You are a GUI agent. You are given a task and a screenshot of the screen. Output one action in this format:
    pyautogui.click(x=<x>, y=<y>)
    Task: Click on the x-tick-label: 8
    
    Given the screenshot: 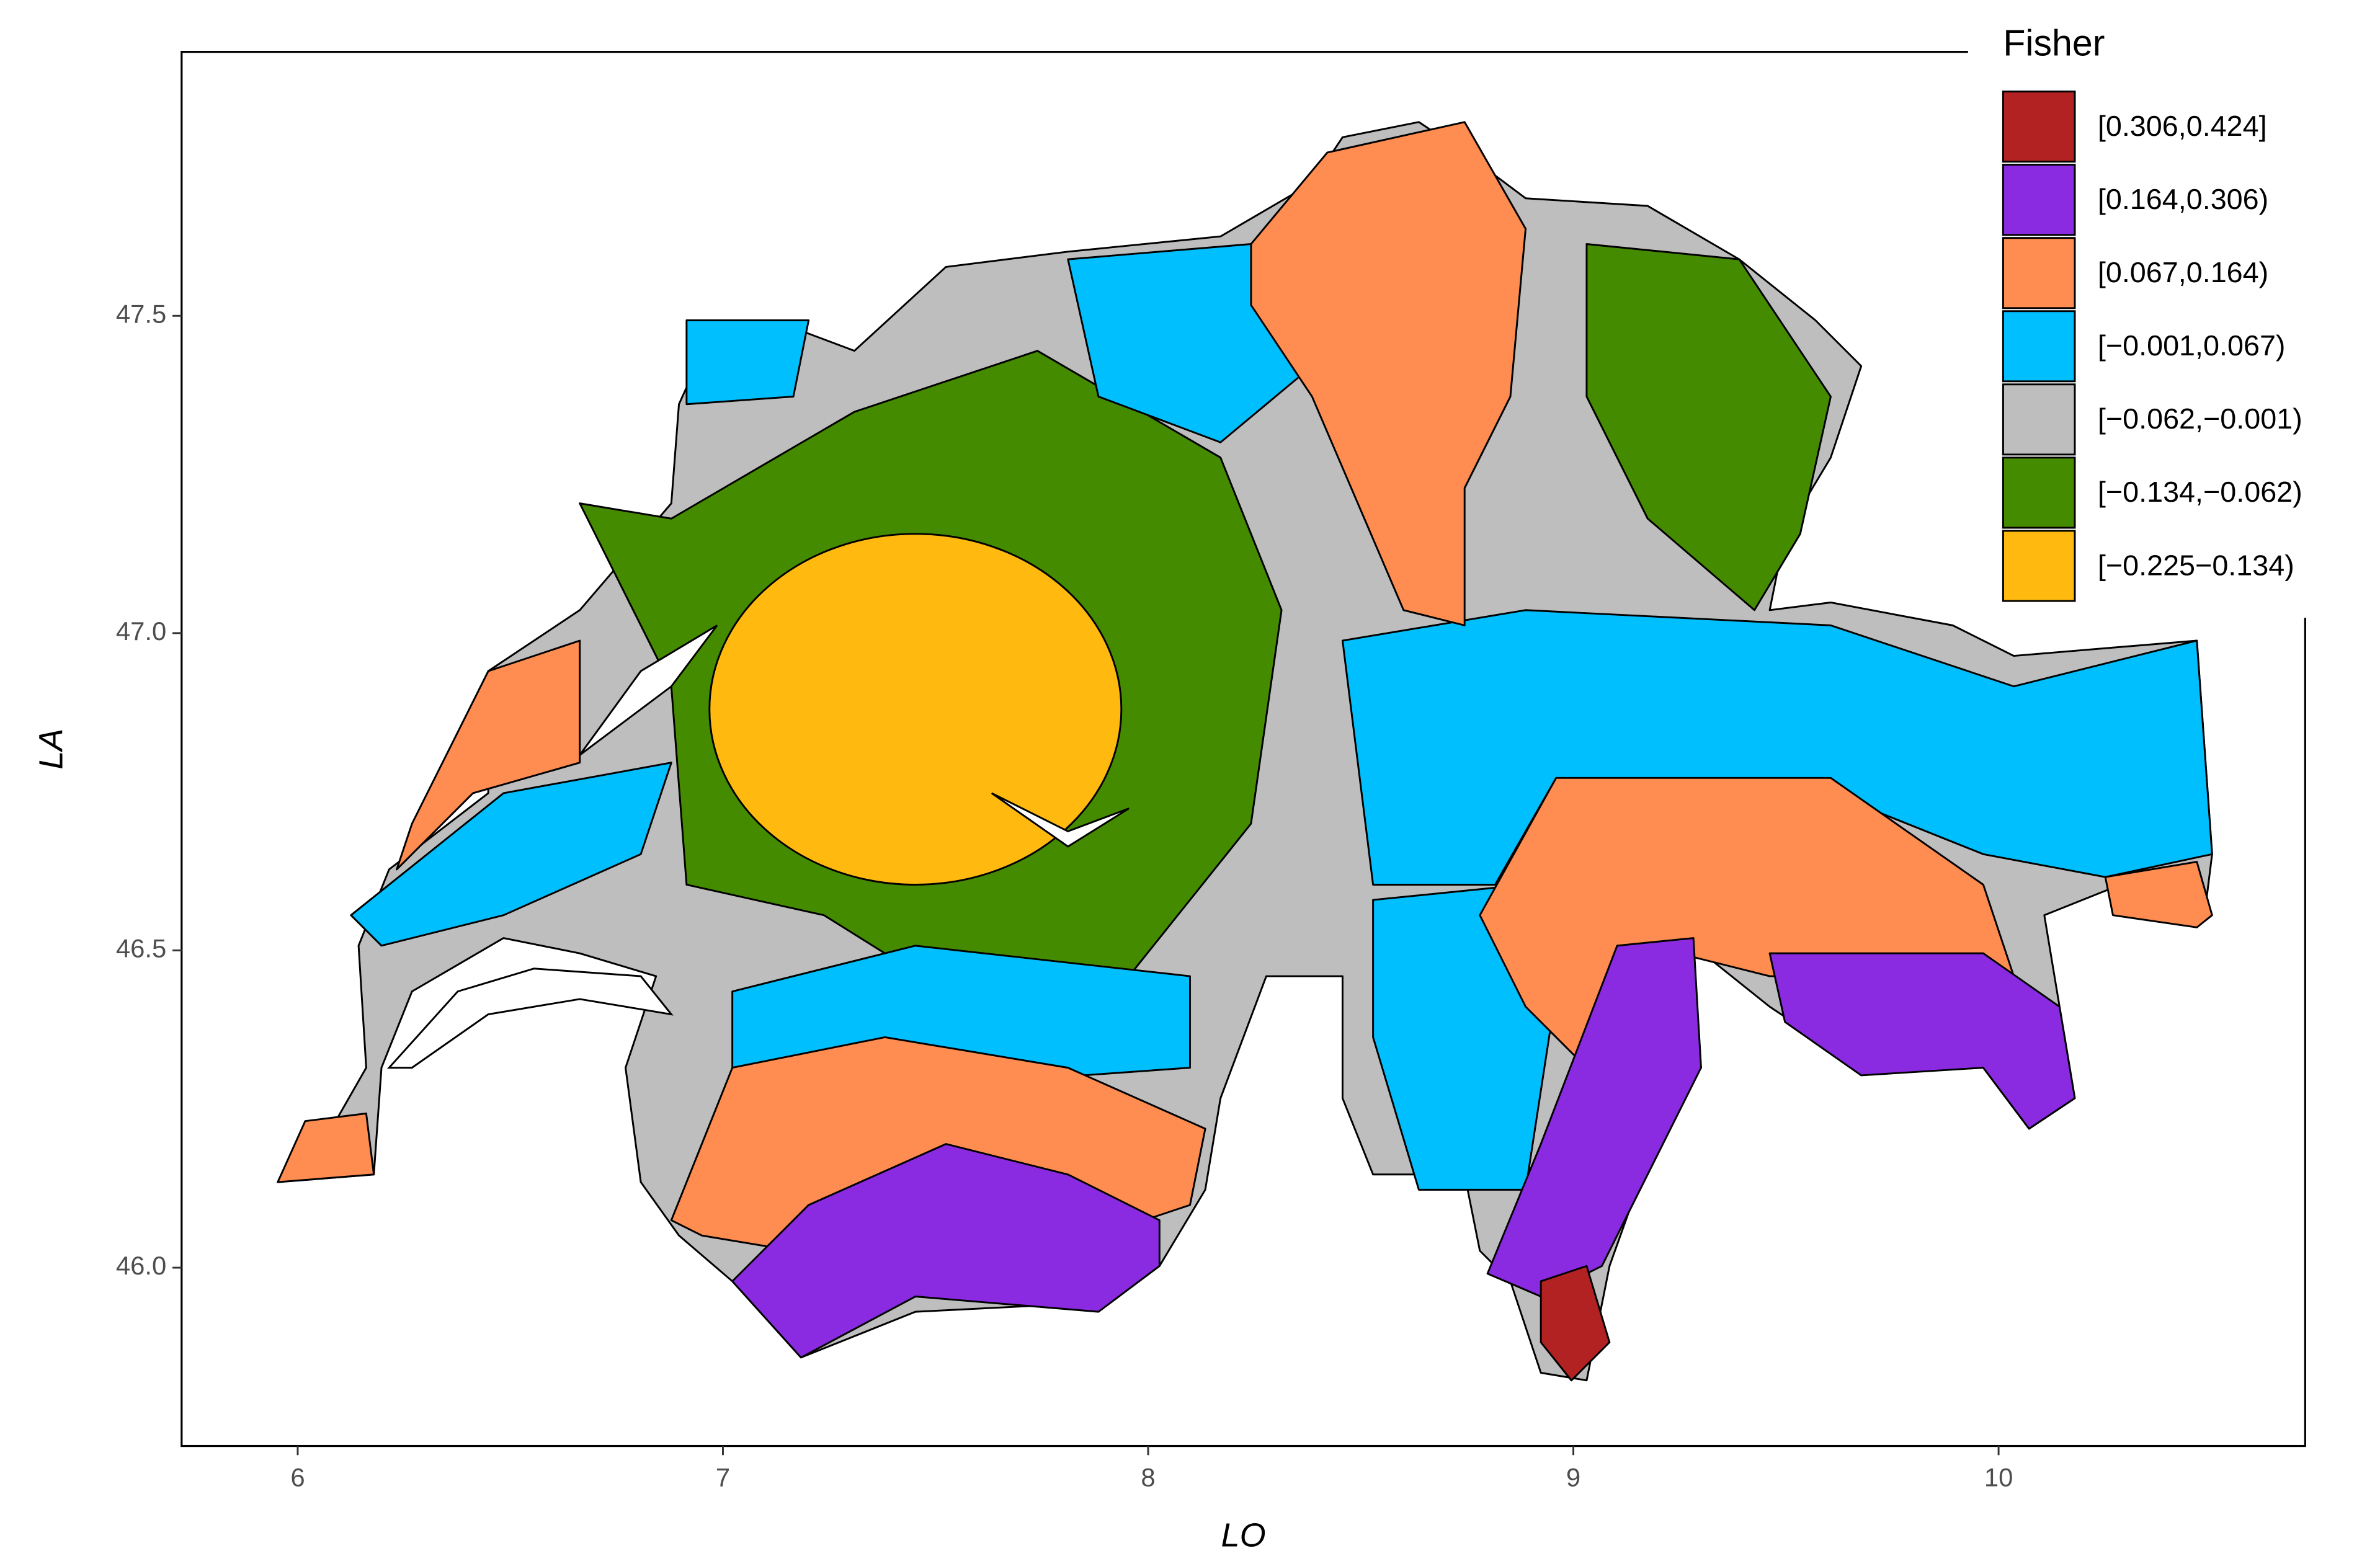 What is the action you would take?
    pyautogui.click(x=1148, y=1477)
    